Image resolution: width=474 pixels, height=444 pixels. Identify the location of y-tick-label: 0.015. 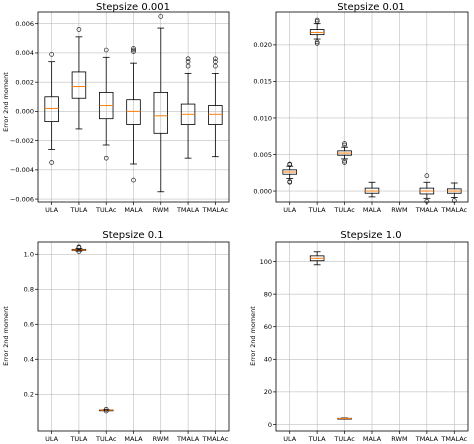
(262, 82).